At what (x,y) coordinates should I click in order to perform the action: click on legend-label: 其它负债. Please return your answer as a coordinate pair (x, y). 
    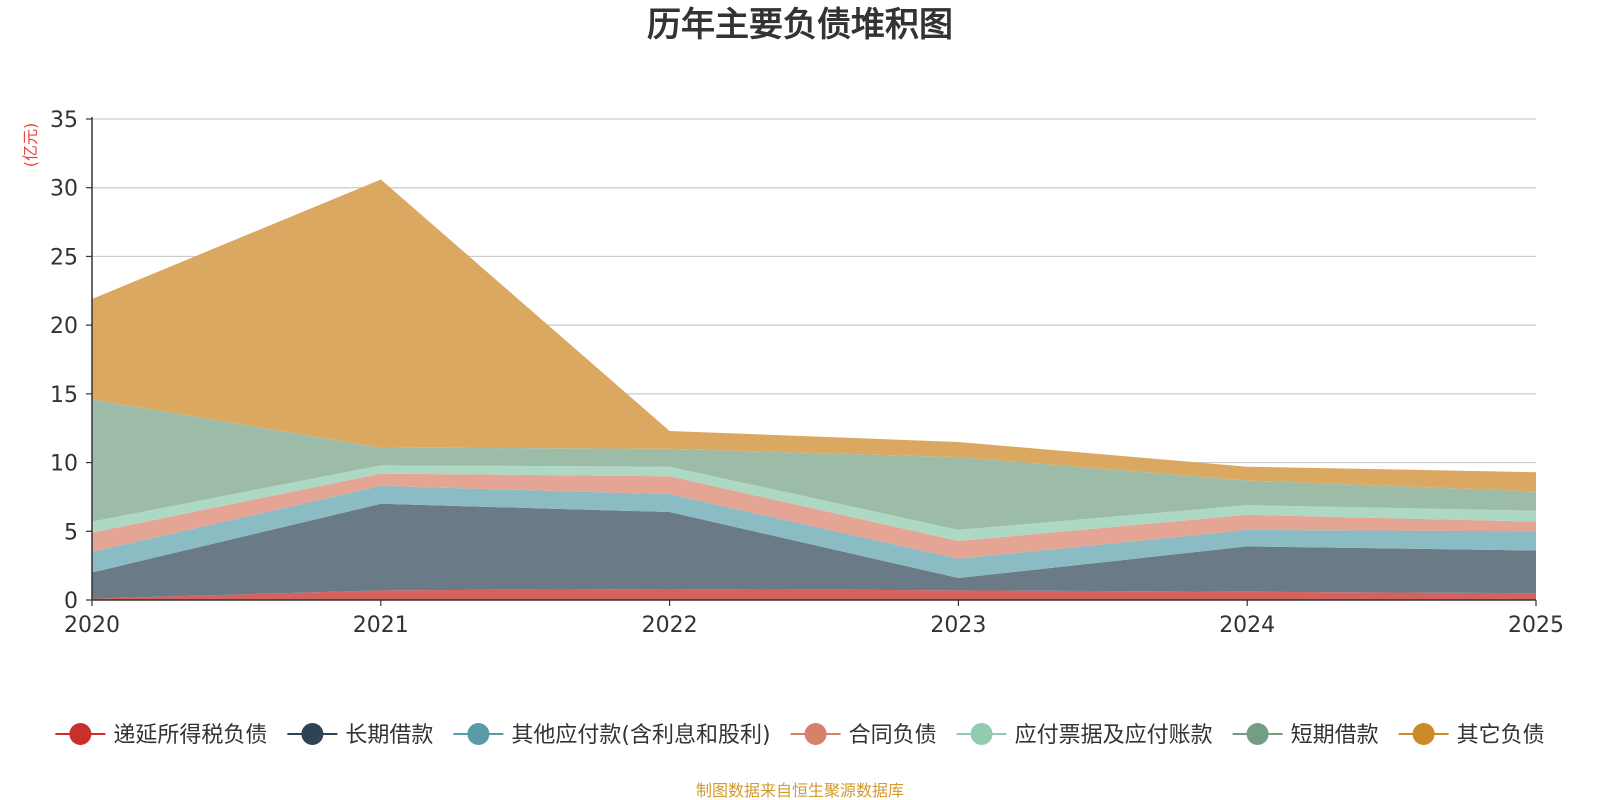
    Looking at the image, I should click on (1501, 735).